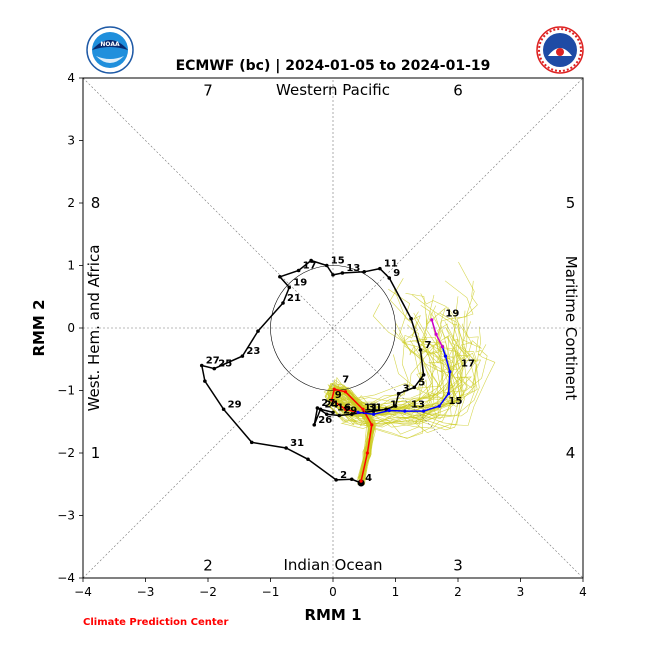 The image size is (650, 650). Describe the element at coordinates (110, 50) in the screenshot. I see `noaa-logo: NOAA` at that location.